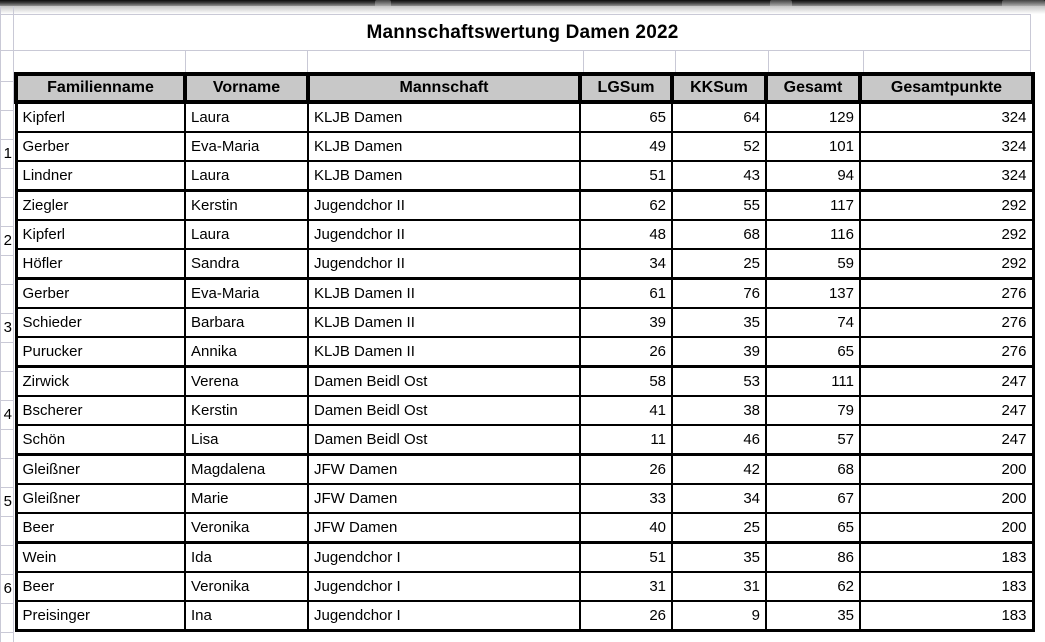 This screenshot has height=642, width=1045. Describe the element at coordinates (719, 498) in the screenshot. I see `cell-kksum: 34` at that location.